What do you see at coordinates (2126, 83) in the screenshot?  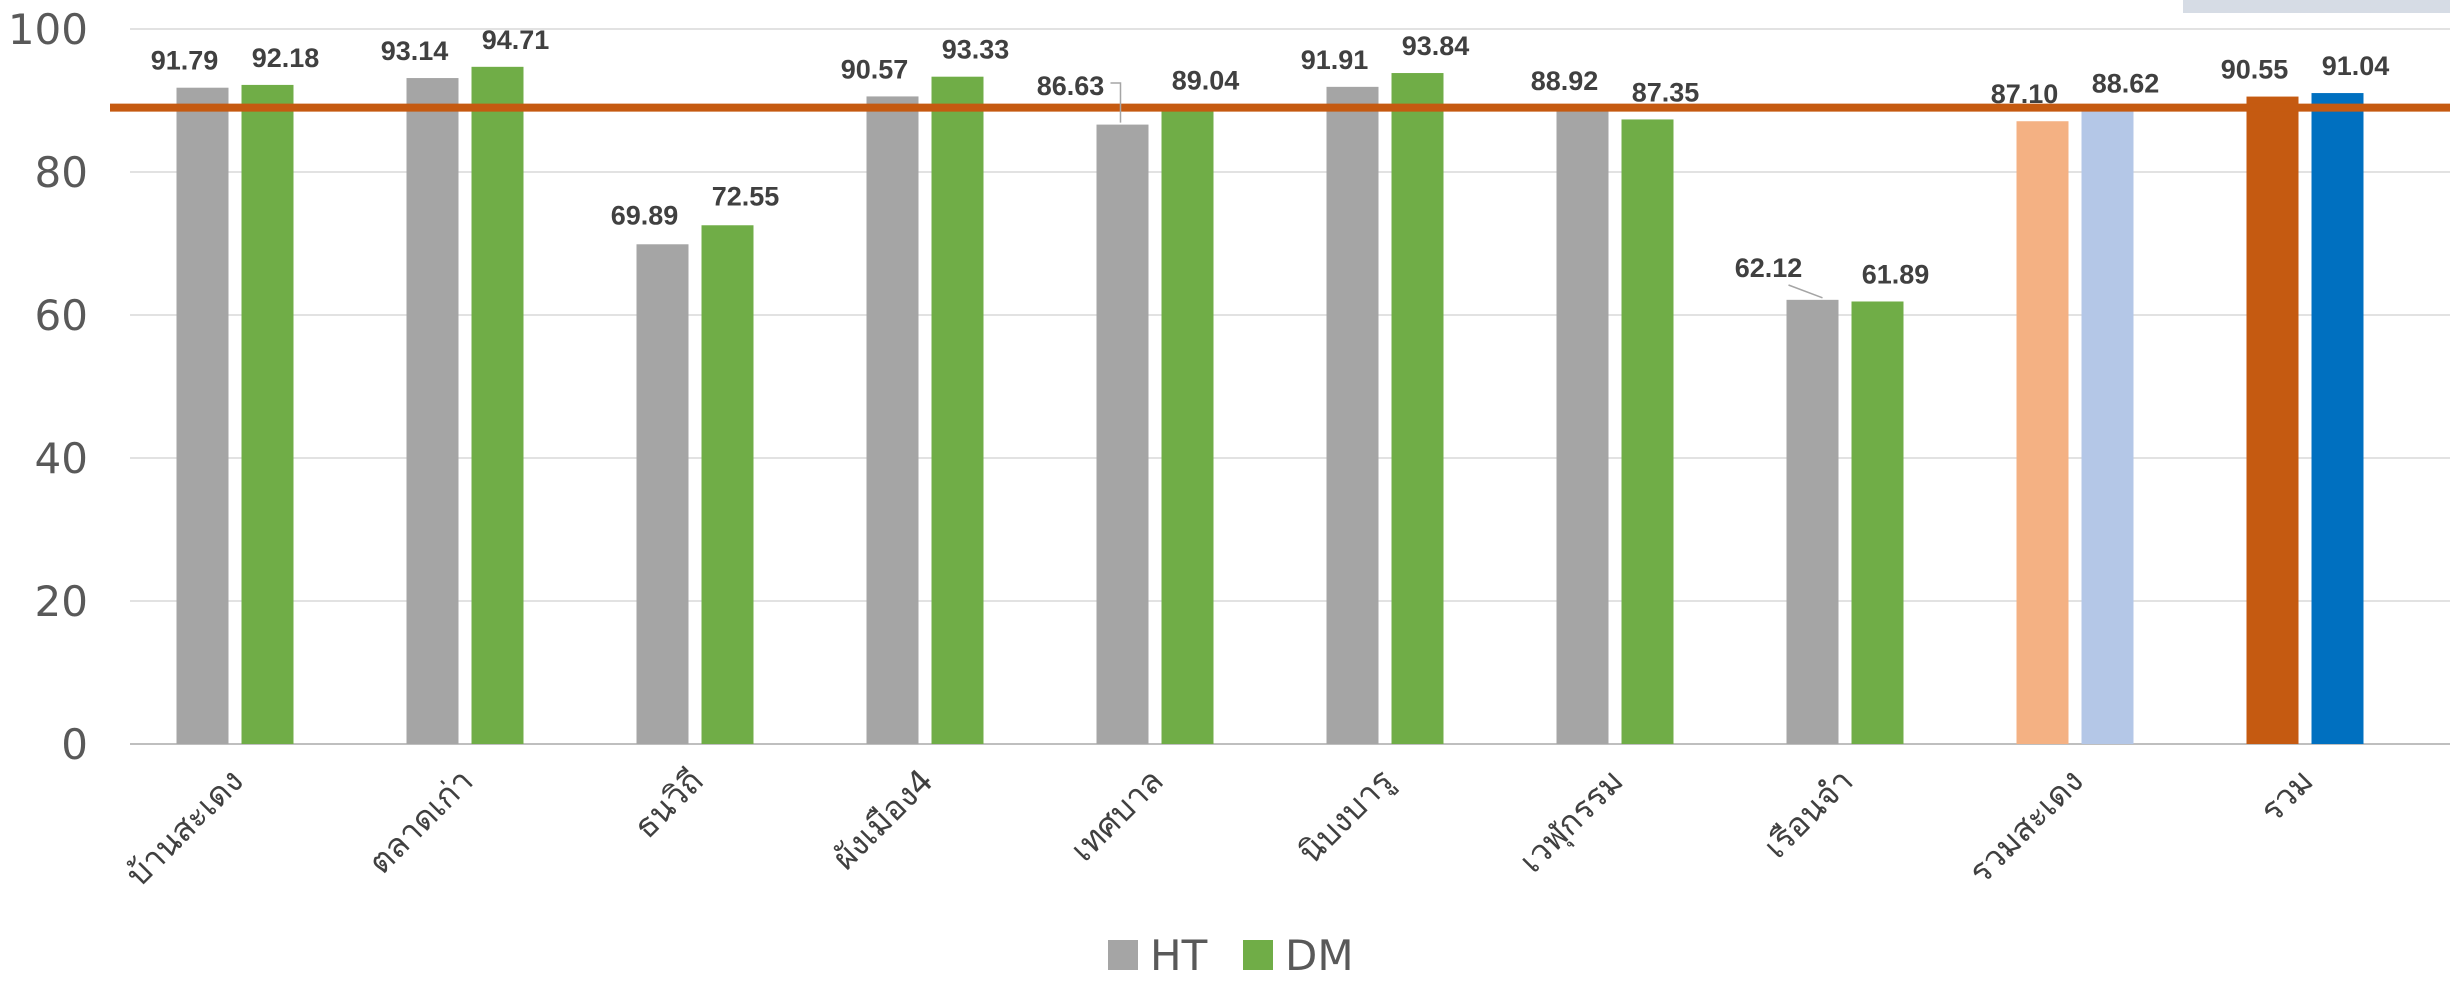 I see `data-label-dm: 88.62` at bounding box center [2126, 83].